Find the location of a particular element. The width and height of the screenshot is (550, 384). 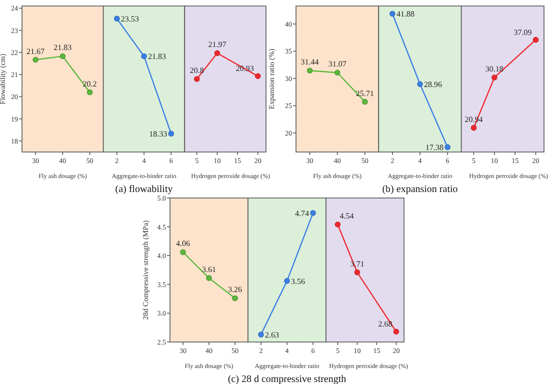

data-label: 20.2 is located at coordinates (89, 83).